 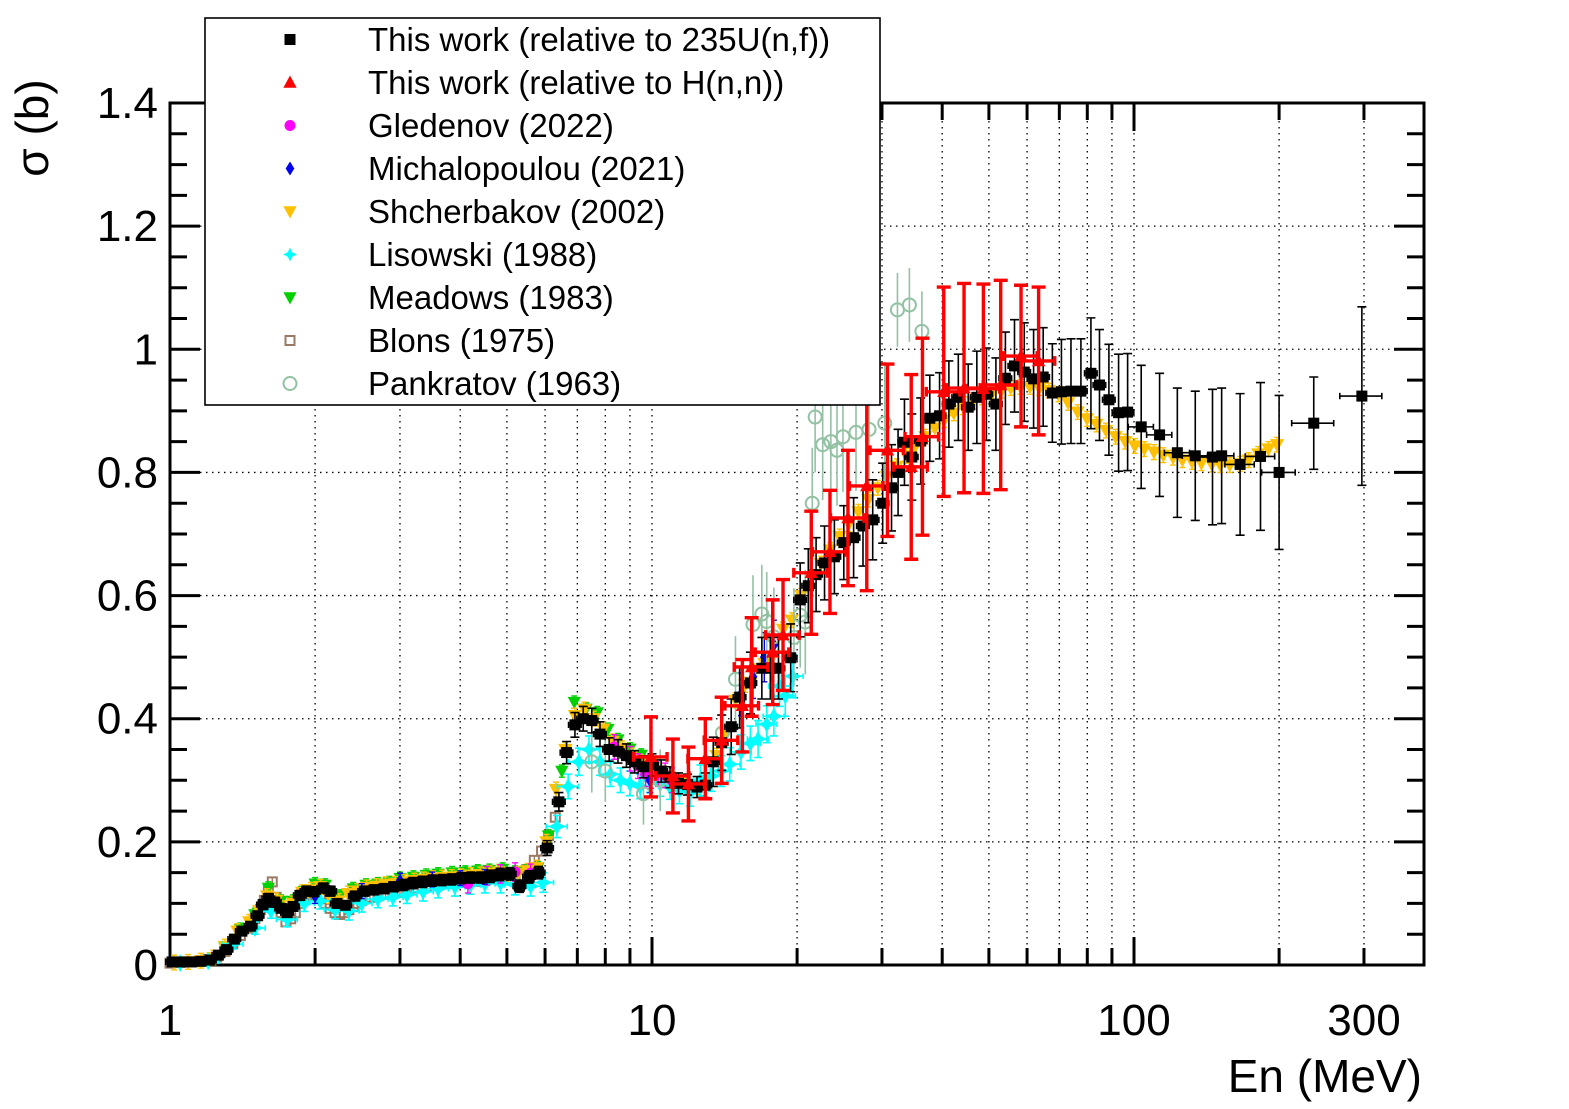 What do you see at coordinates (127, 472) in the screenshot?
I see `svg-text: 0.8` at bounding box center [127, 472].